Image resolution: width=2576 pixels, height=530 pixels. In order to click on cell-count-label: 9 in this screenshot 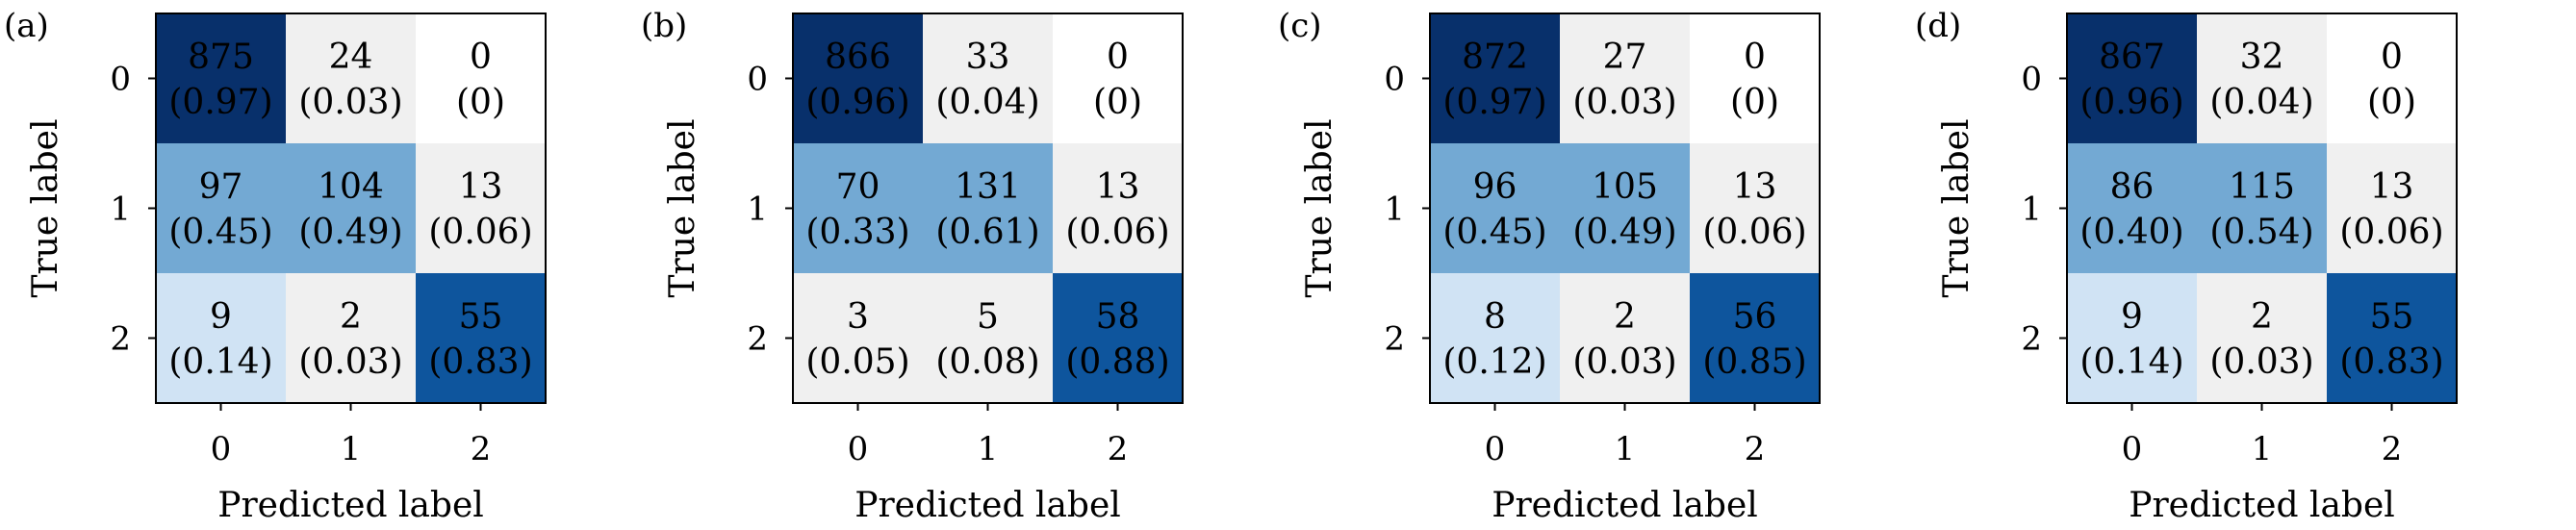, I will do `click(2132, 317)`.